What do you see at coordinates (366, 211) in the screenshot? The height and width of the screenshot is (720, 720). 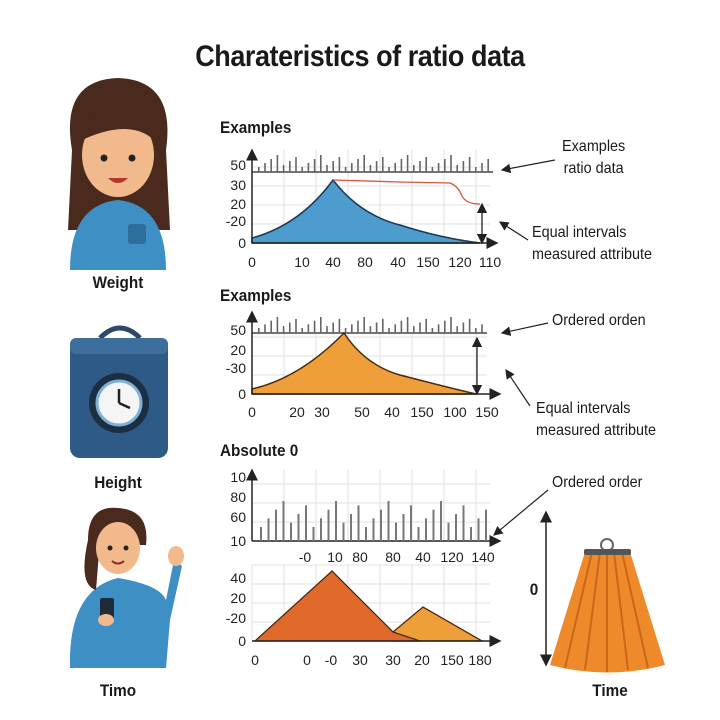 I see `chart1-area` at bounding box center [366, 211].